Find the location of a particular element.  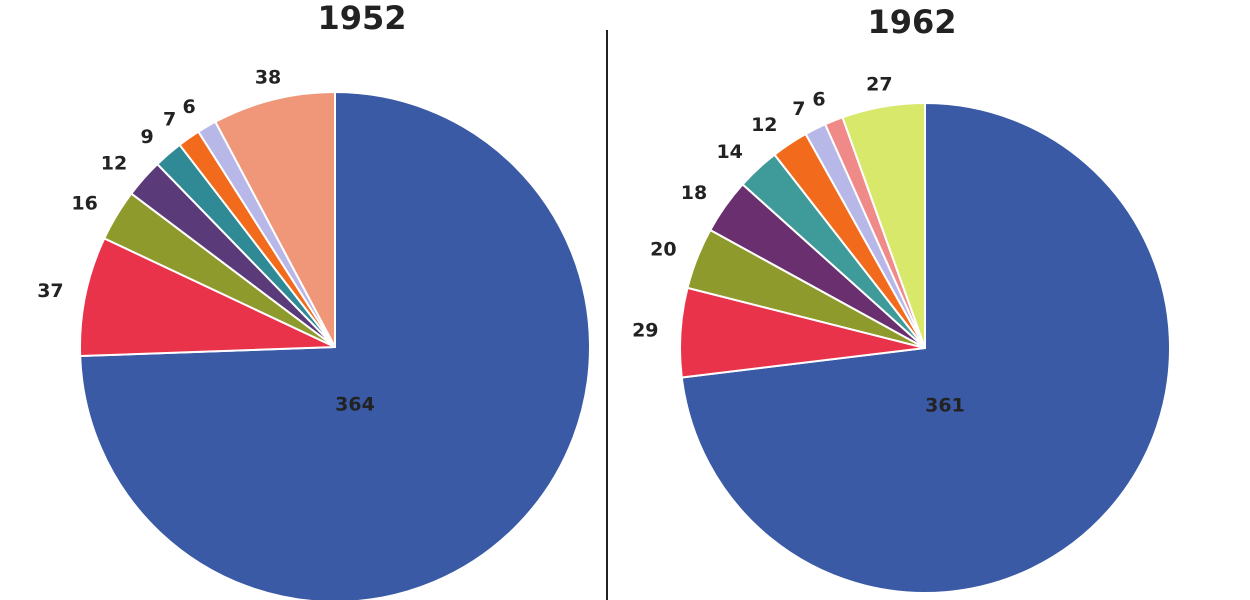

data-label: 27 is located at coordinates (879, 84).